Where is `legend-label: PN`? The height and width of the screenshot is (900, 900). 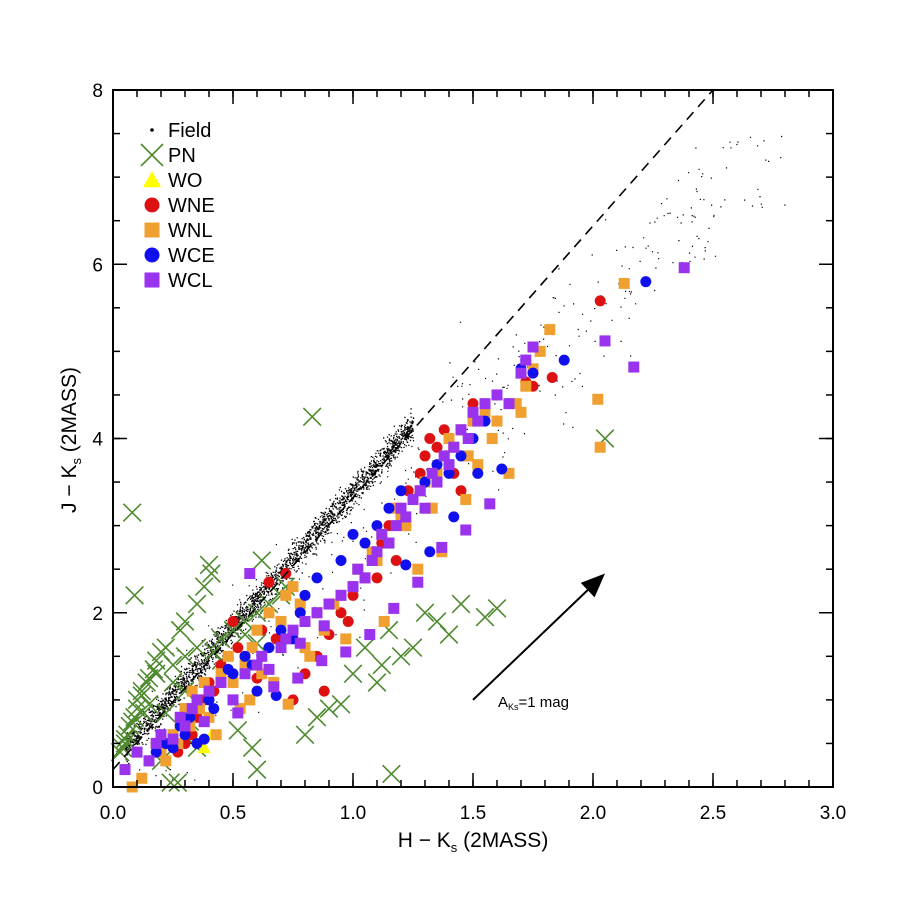
legend-label: PN is located at coordinates (182, 156).